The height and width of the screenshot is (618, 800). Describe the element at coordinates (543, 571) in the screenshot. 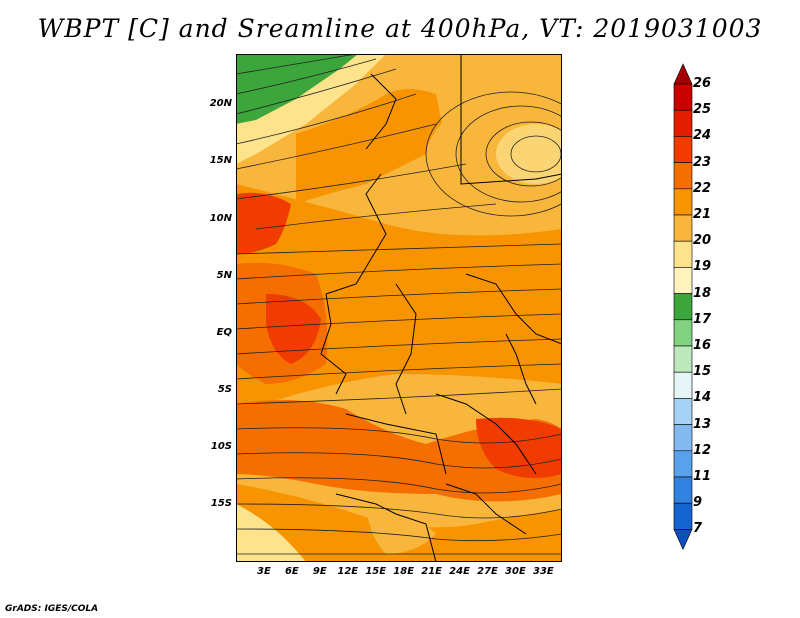

I see `lon-tick-label: 33E` at that location.